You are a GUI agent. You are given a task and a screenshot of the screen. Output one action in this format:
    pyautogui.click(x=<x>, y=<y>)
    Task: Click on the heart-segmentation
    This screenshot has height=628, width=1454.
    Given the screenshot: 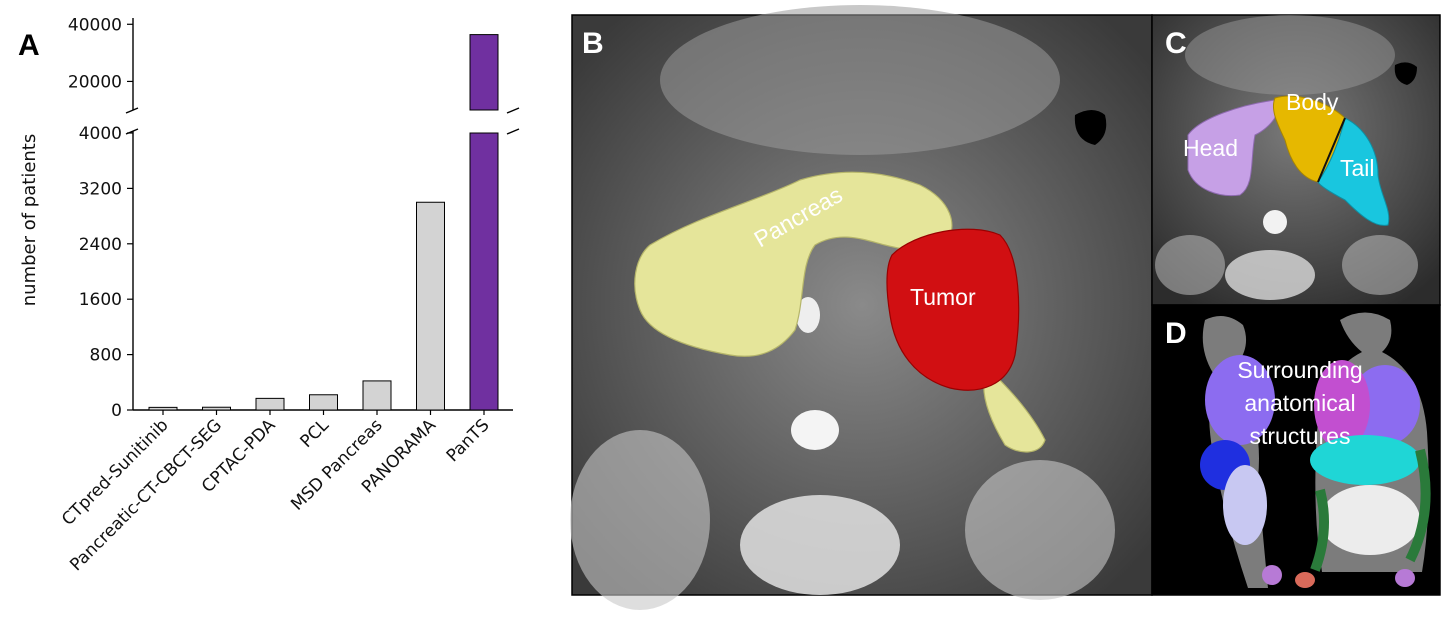 What is the action you would take?
    pyautogui.click(x=1342, y=405)
    